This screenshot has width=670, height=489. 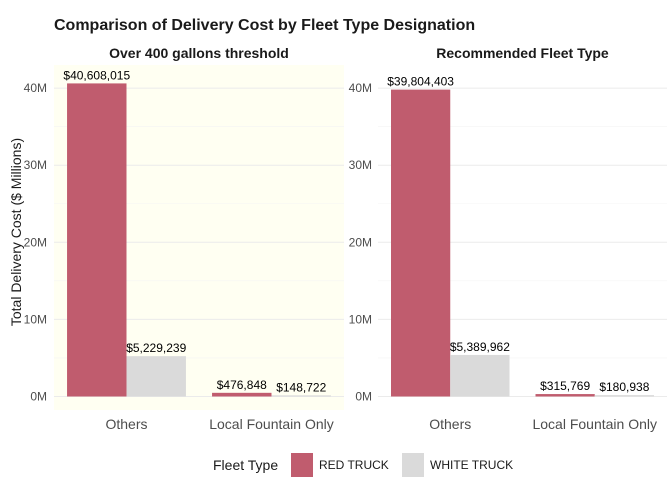 I want to click on data-label: $5,389,962, so click(x=480, y=347).